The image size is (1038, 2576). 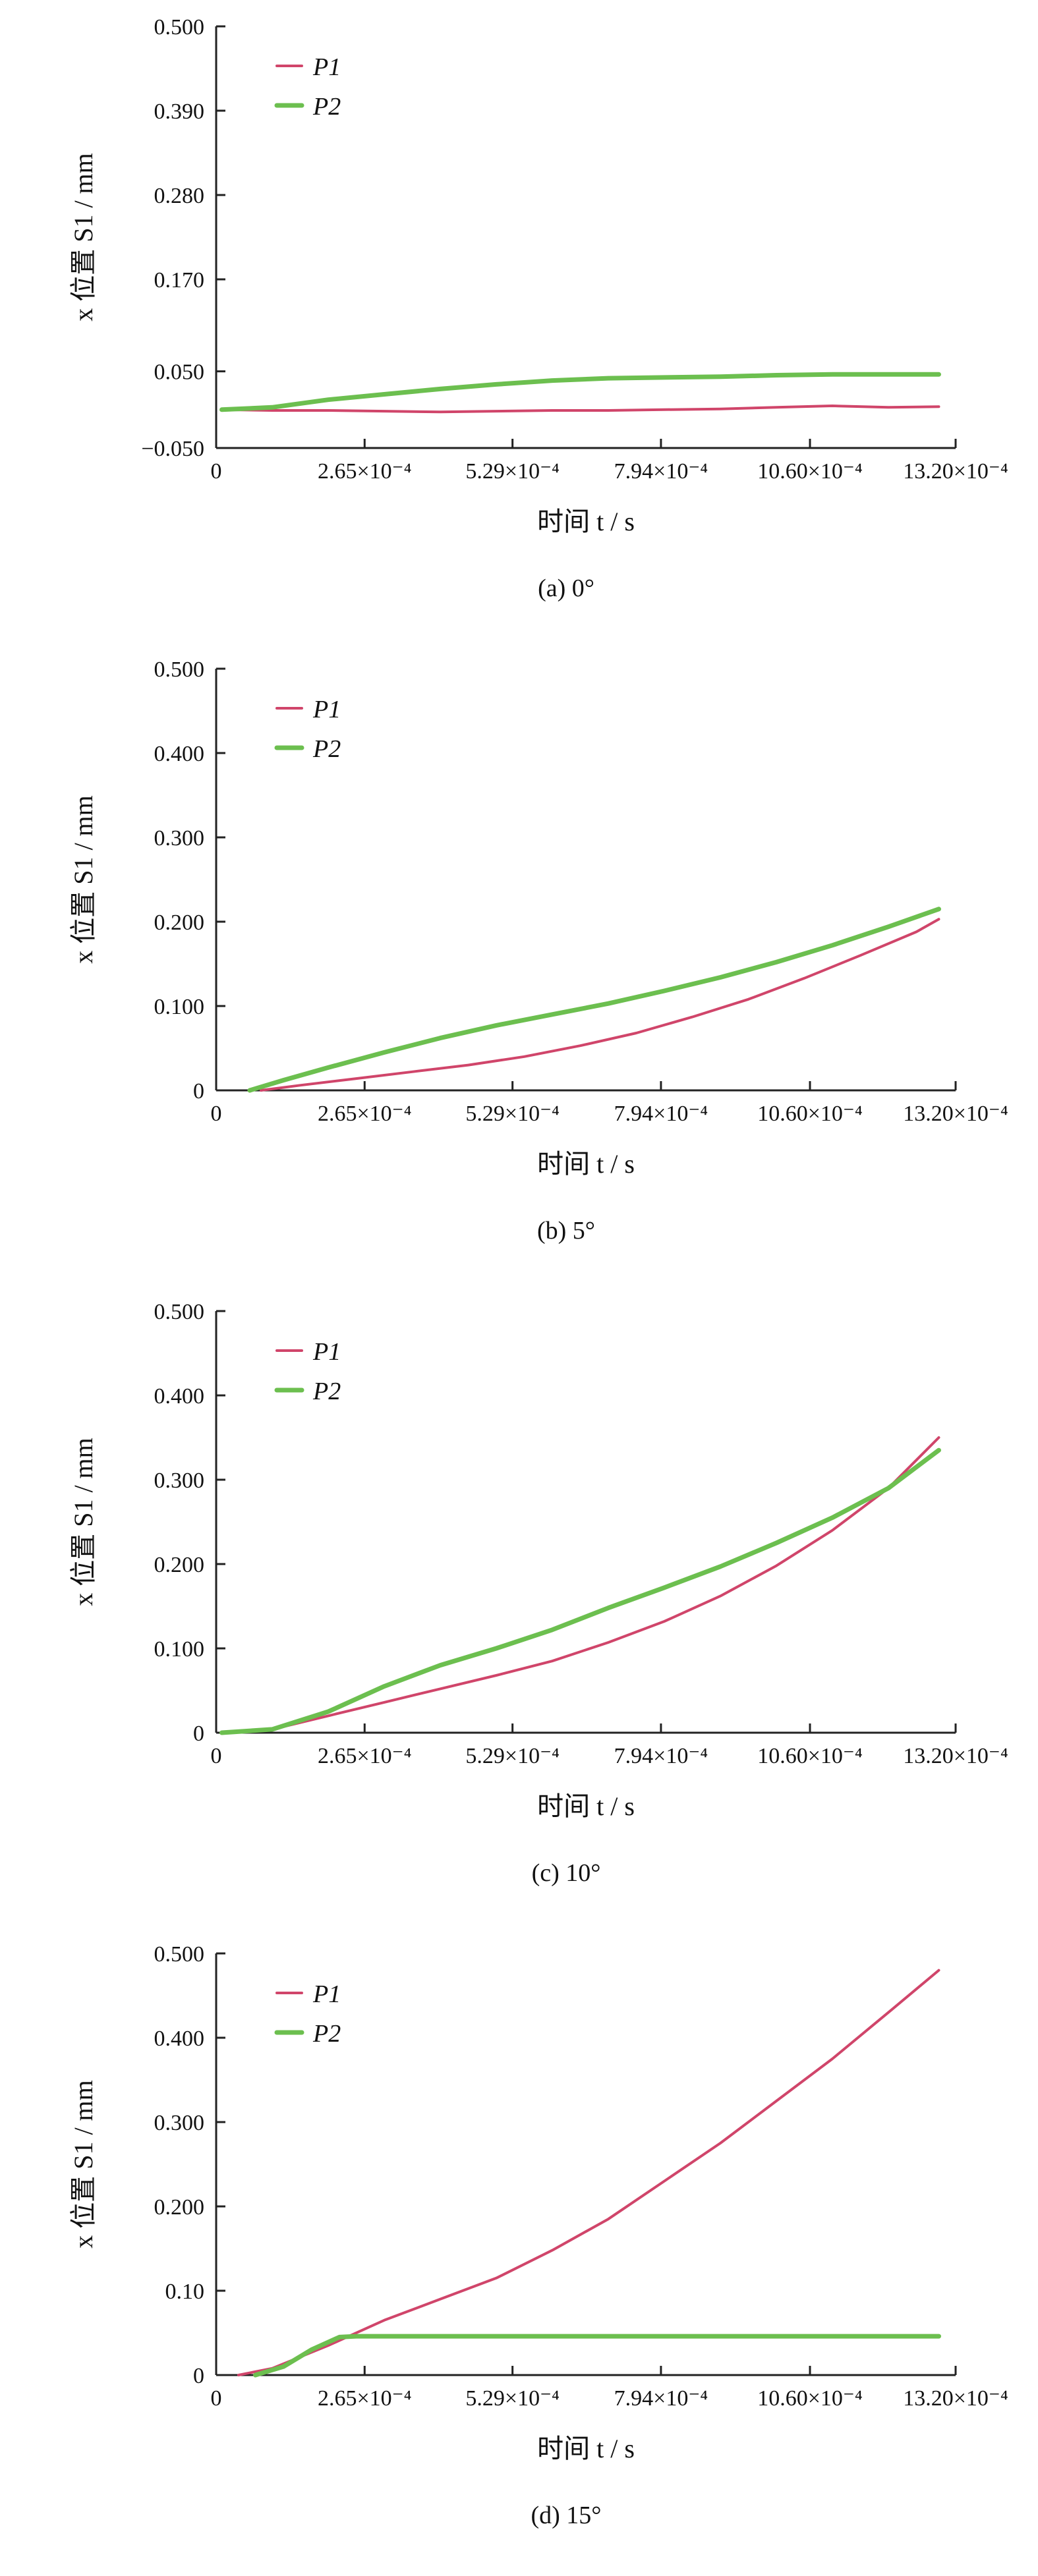 I want to click on y-tick-label: 0.170, so click(x=179, y=280).